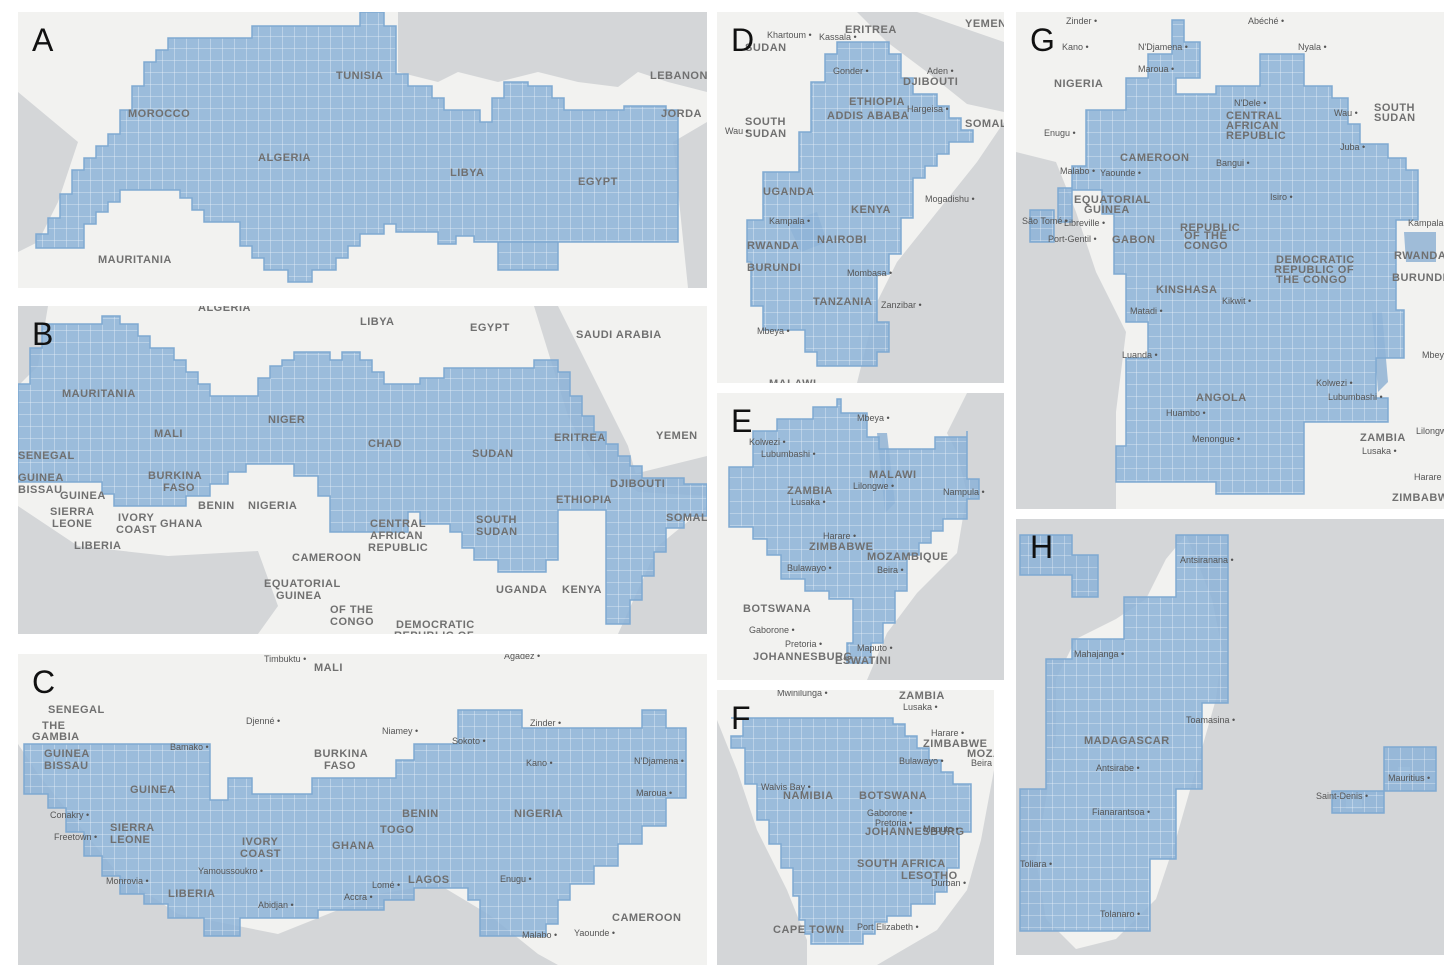  Describe the element at coordinates (1112, 200) in the screenshot. I see `map-label-g-21: EQUATORIAL` at that location.